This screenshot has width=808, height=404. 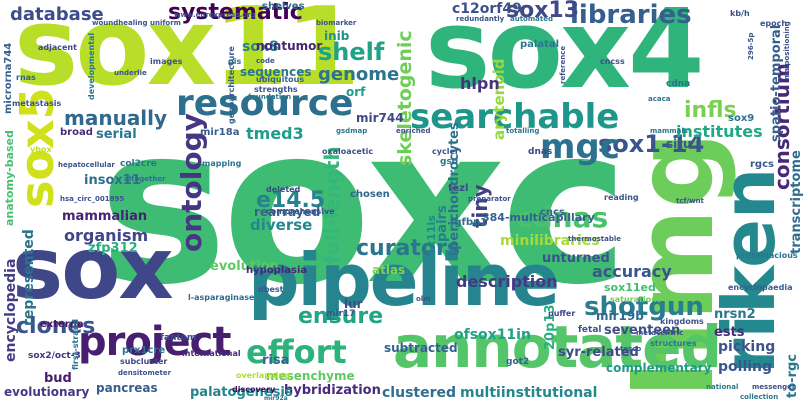 What do you see at coordinates (660, 333) in the screenshot?
I see `word-metacentric: metacentric` at bounding box center [660, 333].